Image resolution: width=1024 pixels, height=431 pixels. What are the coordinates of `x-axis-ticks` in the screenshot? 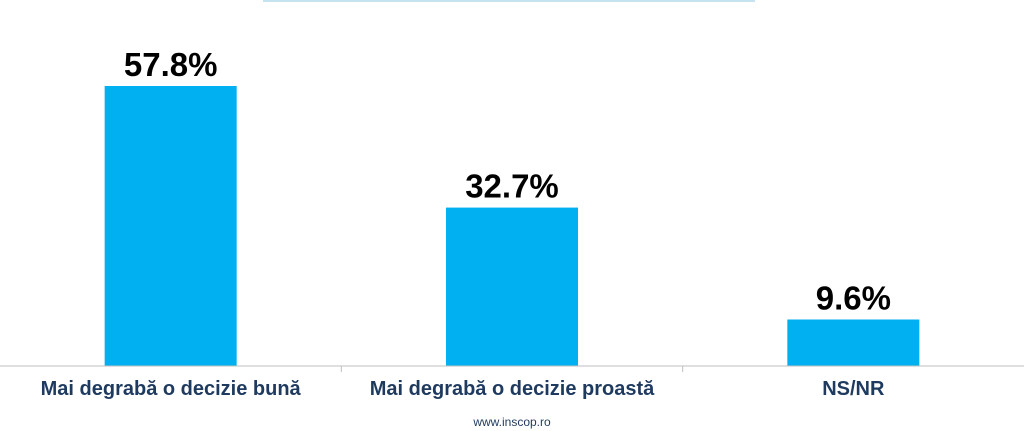 It's located at (512, 369).